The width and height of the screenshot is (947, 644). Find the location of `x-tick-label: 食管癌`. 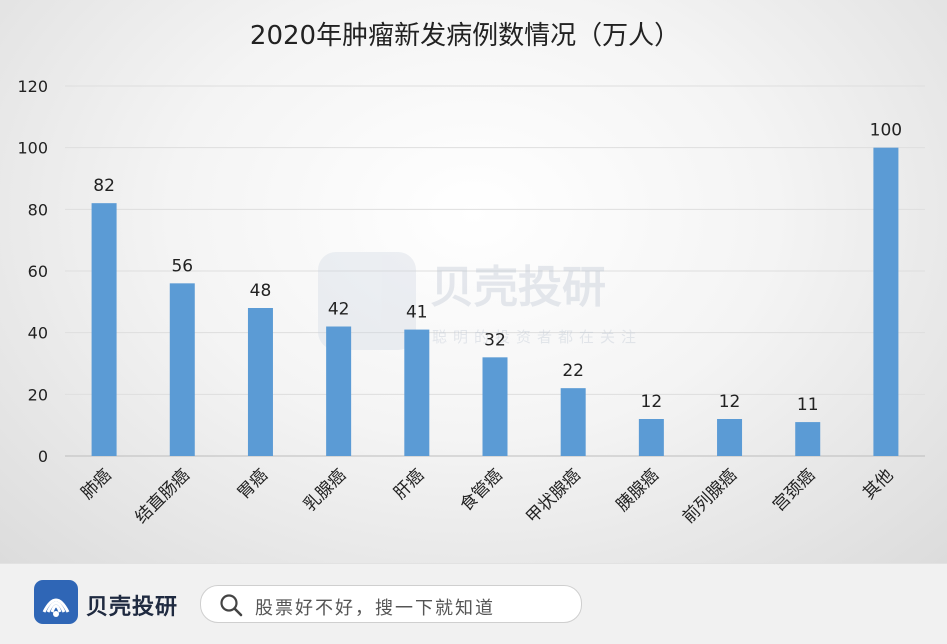

x-tick-label: 食管癌 is located at coordinates (481, 490).